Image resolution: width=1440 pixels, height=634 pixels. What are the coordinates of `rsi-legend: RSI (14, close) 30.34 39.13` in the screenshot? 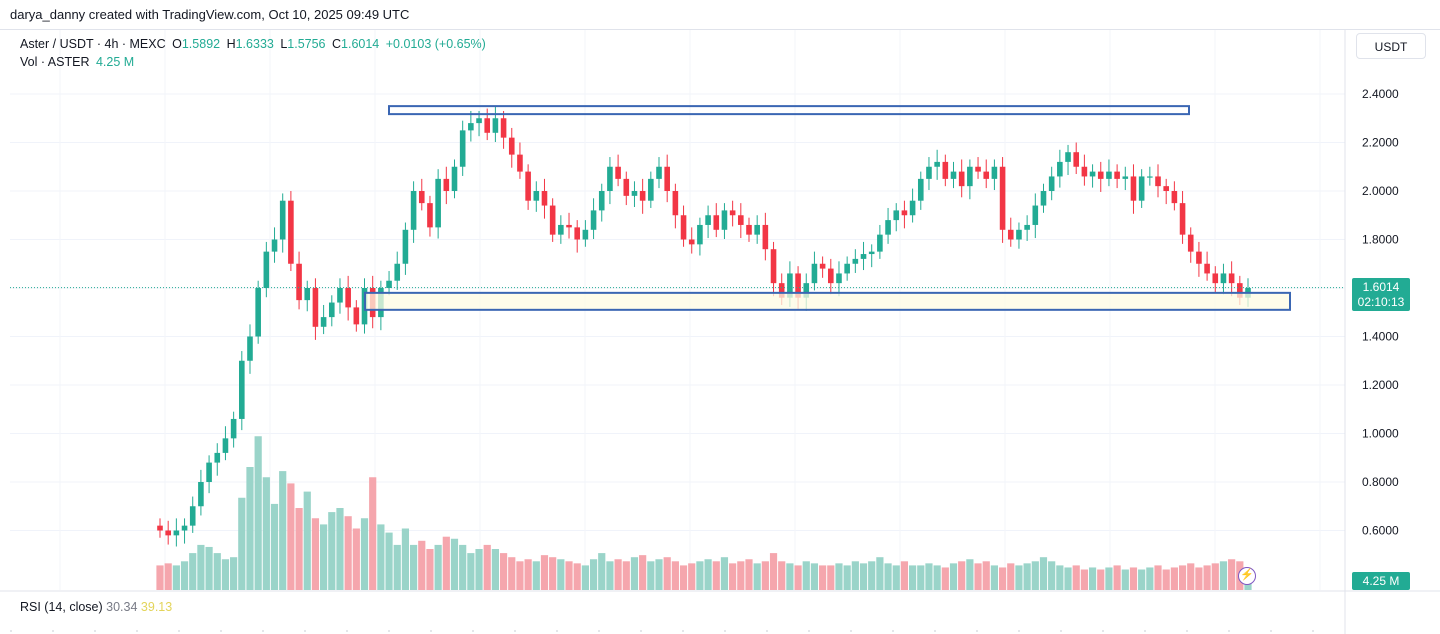 It's located at (96, 607).